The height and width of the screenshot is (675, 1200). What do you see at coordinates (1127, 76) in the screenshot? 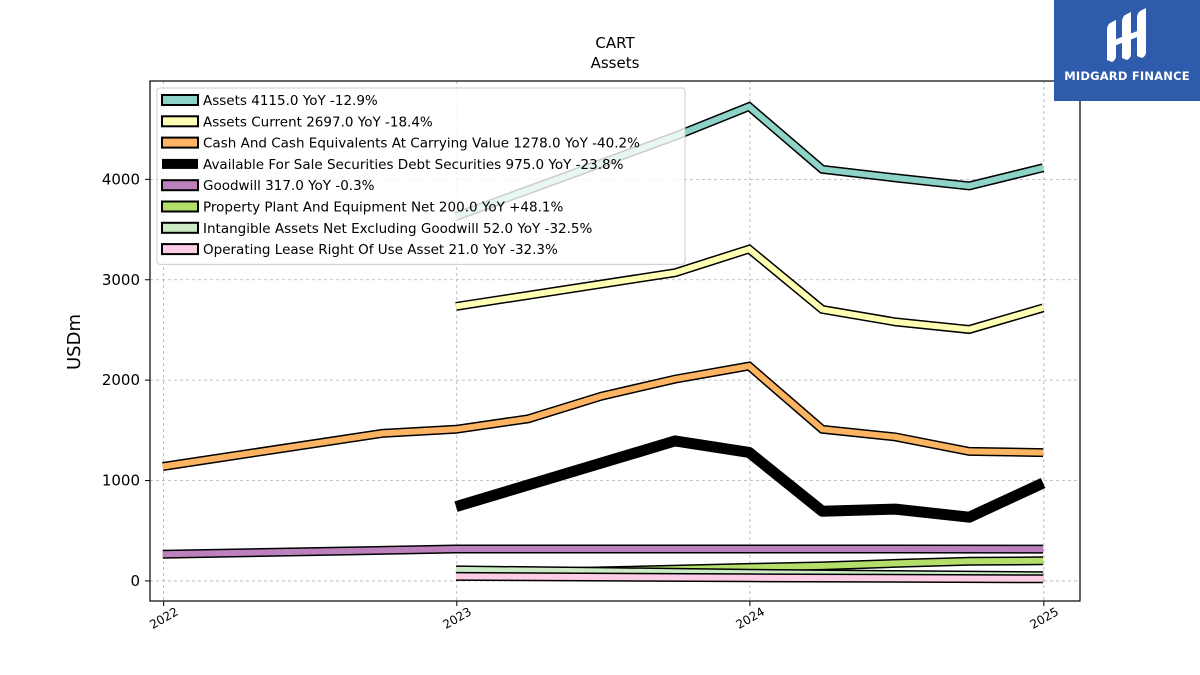
I see `brand-name: MIDGARD FINANCE` at bounding box center [1127, 76].